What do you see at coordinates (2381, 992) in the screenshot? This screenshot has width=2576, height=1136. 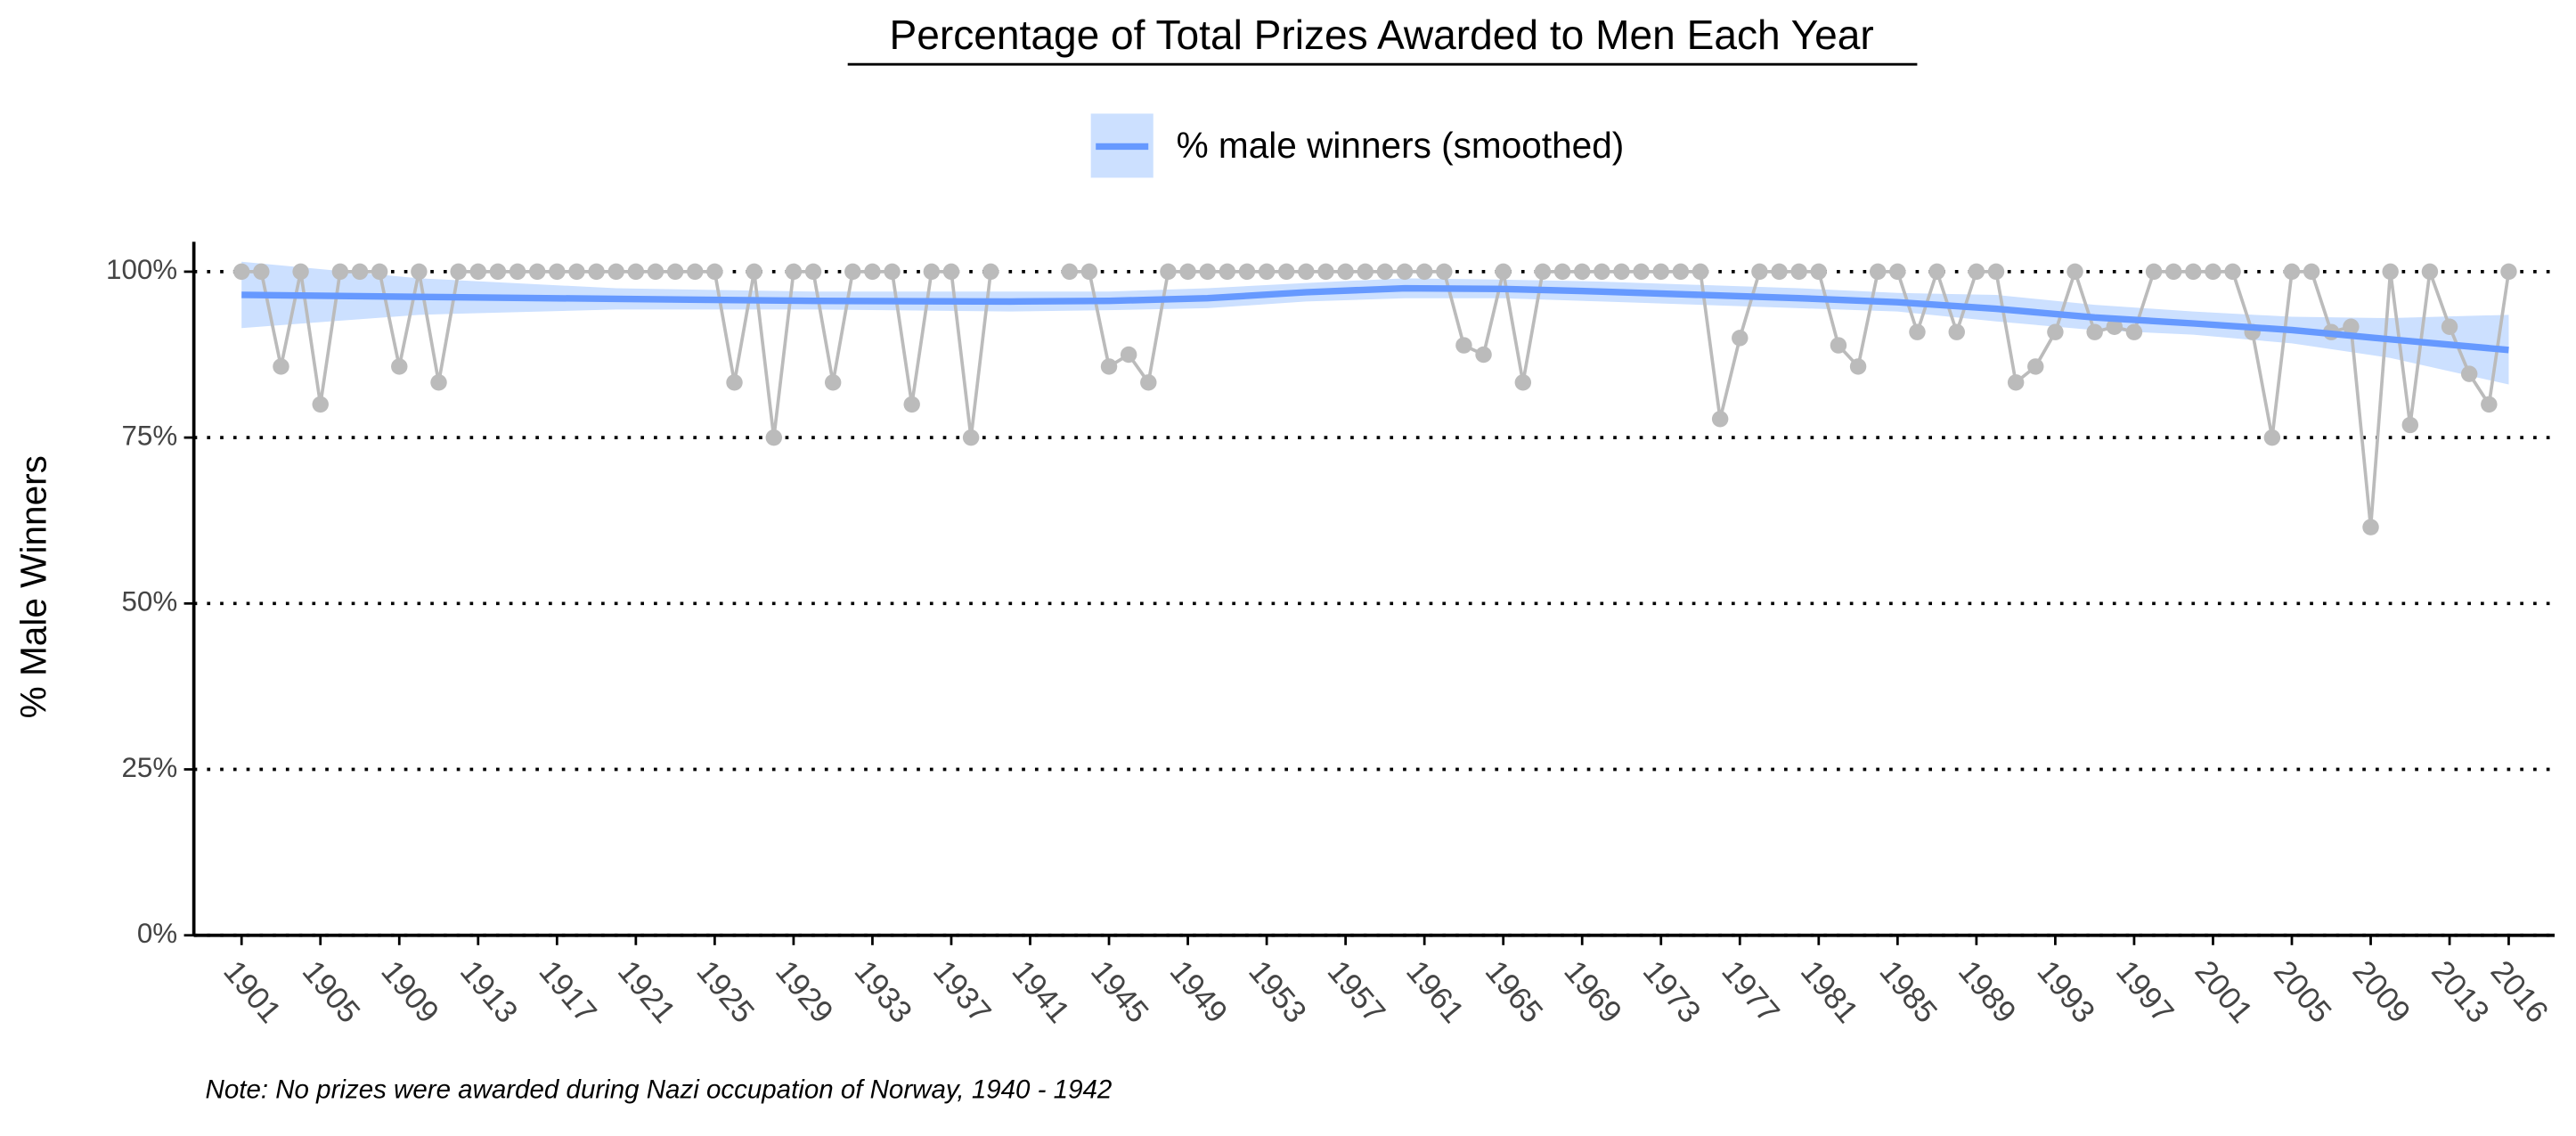 I see `x-tick-label: 2009` at bounding box center [2381, 992].